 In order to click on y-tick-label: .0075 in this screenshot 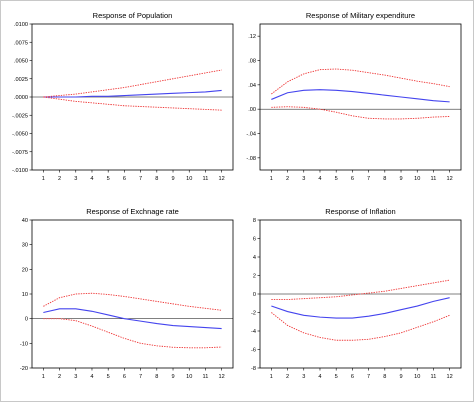, I will do `click(21, 43)`.